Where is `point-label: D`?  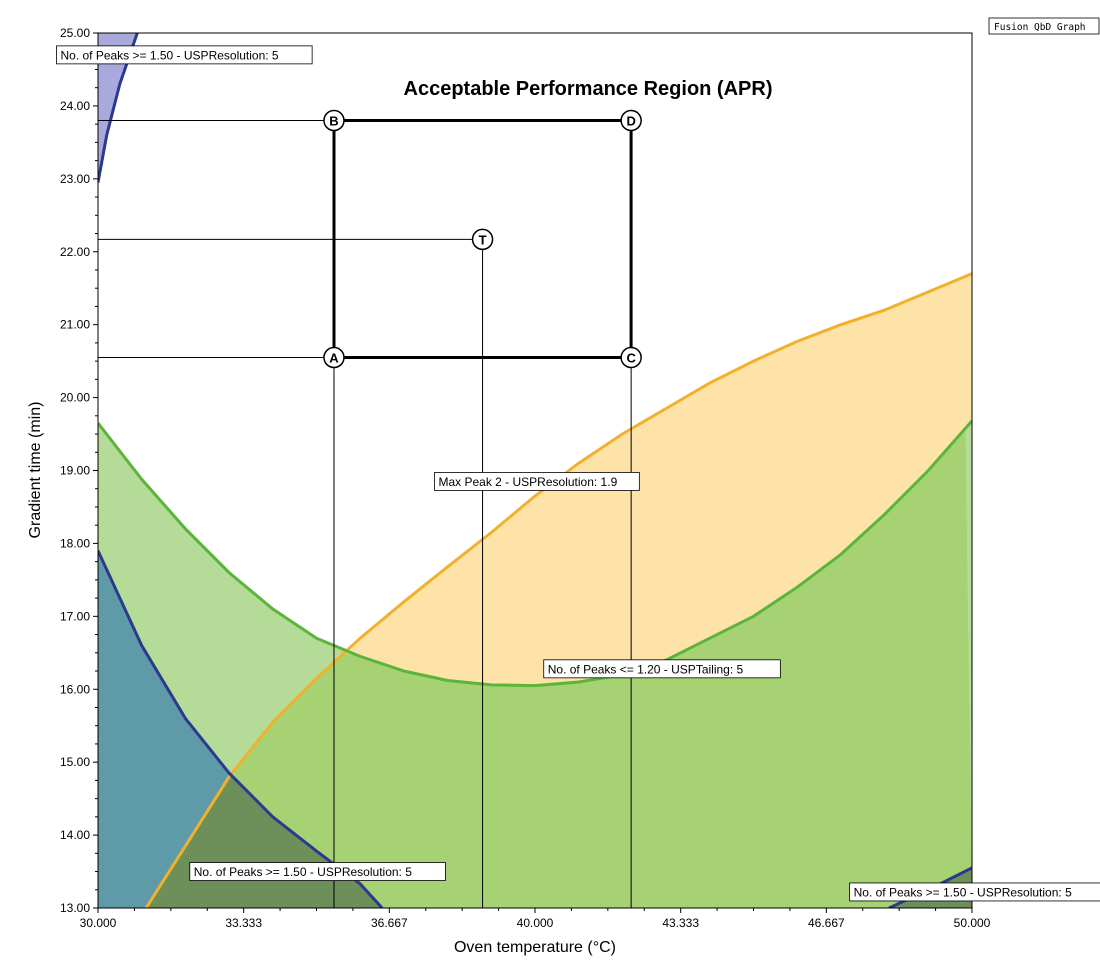
point-label: D is located at coordinates (630, 121).